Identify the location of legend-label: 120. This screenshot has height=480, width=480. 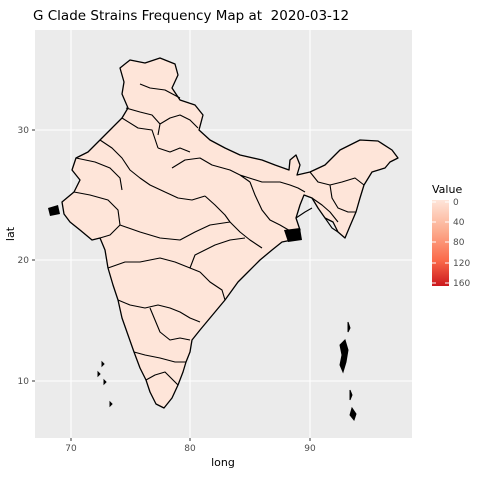
(461, 264).